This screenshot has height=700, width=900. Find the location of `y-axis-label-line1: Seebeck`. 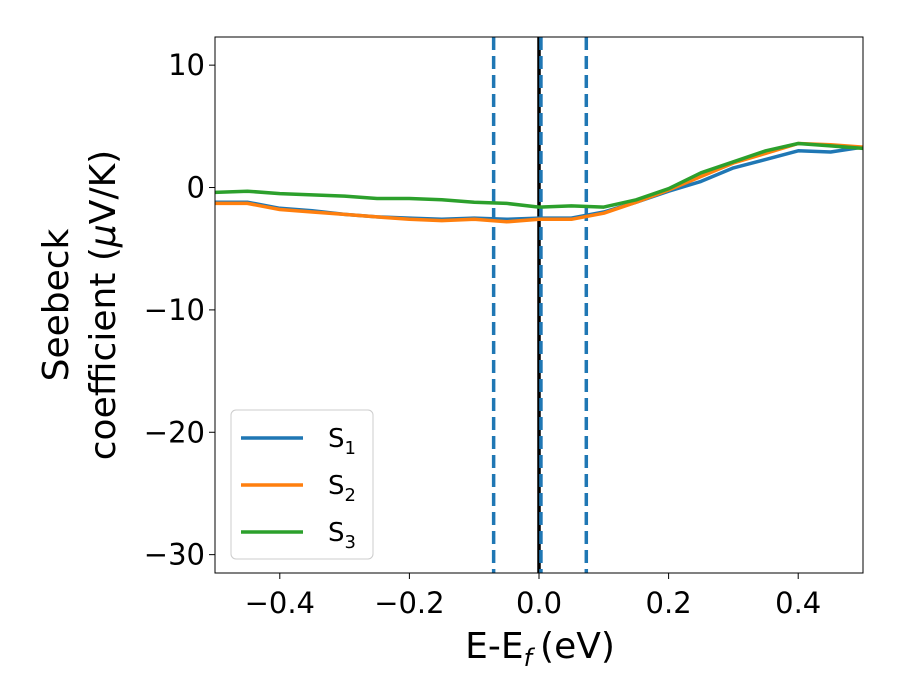

y-axis-label-line1: Seebeck is located at coordinates (56, 304).